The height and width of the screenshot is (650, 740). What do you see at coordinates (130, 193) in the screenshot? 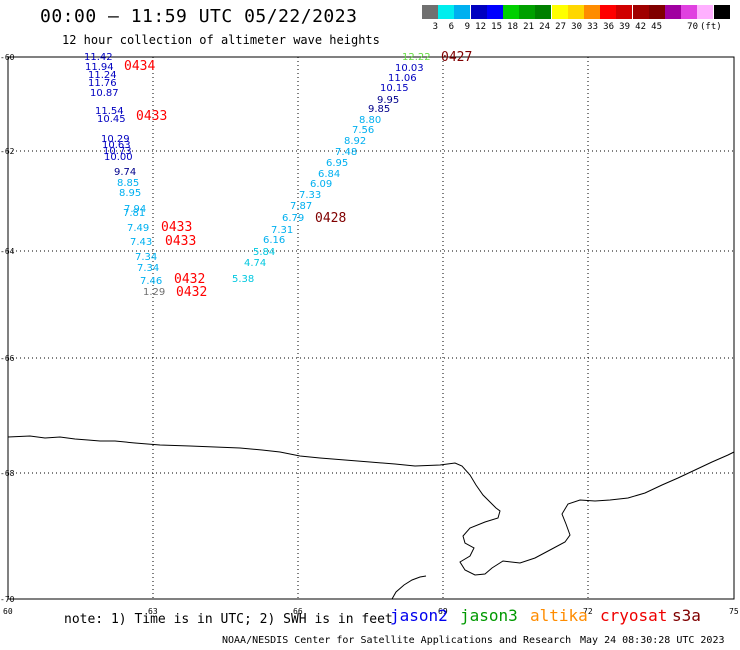
I see `swh-reading: 8.95` at bounding box center [130, 193].